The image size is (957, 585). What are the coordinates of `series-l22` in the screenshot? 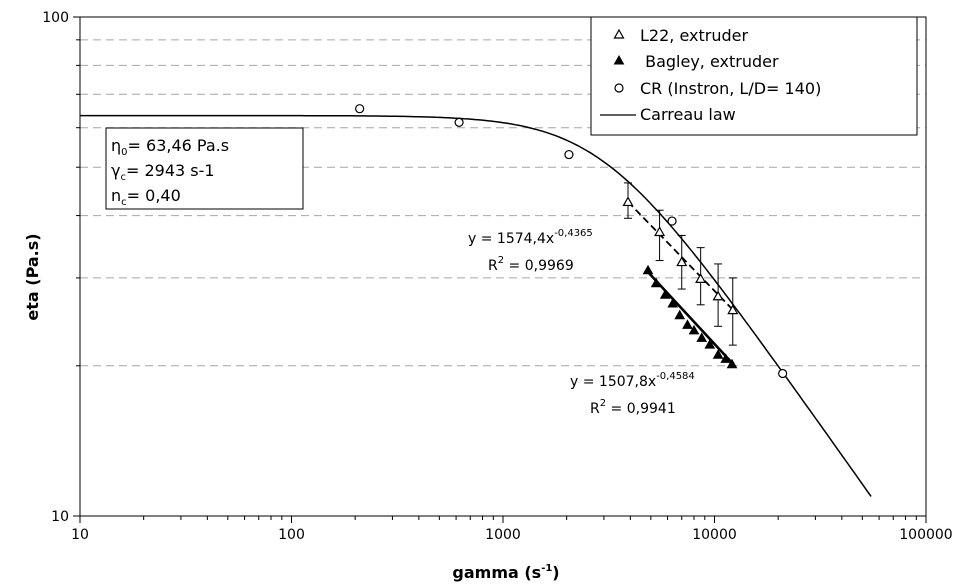 It's located at (680, 264).